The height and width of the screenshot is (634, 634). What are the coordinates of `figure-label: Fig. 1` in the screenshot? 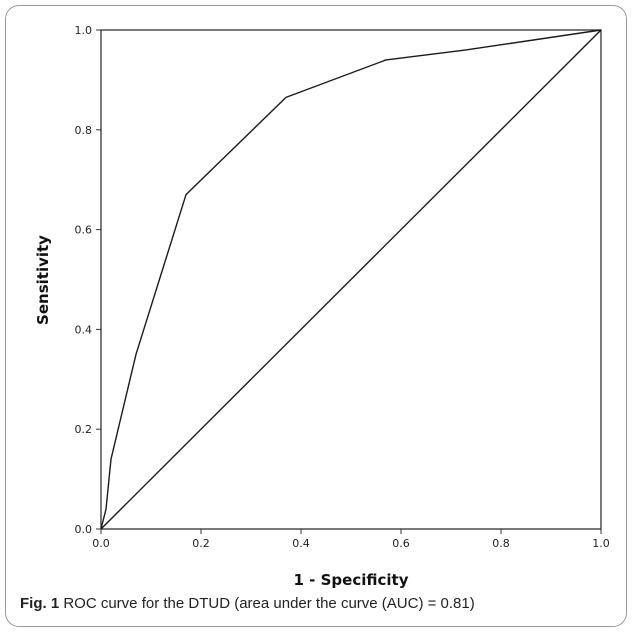 It's located at (40, 603).